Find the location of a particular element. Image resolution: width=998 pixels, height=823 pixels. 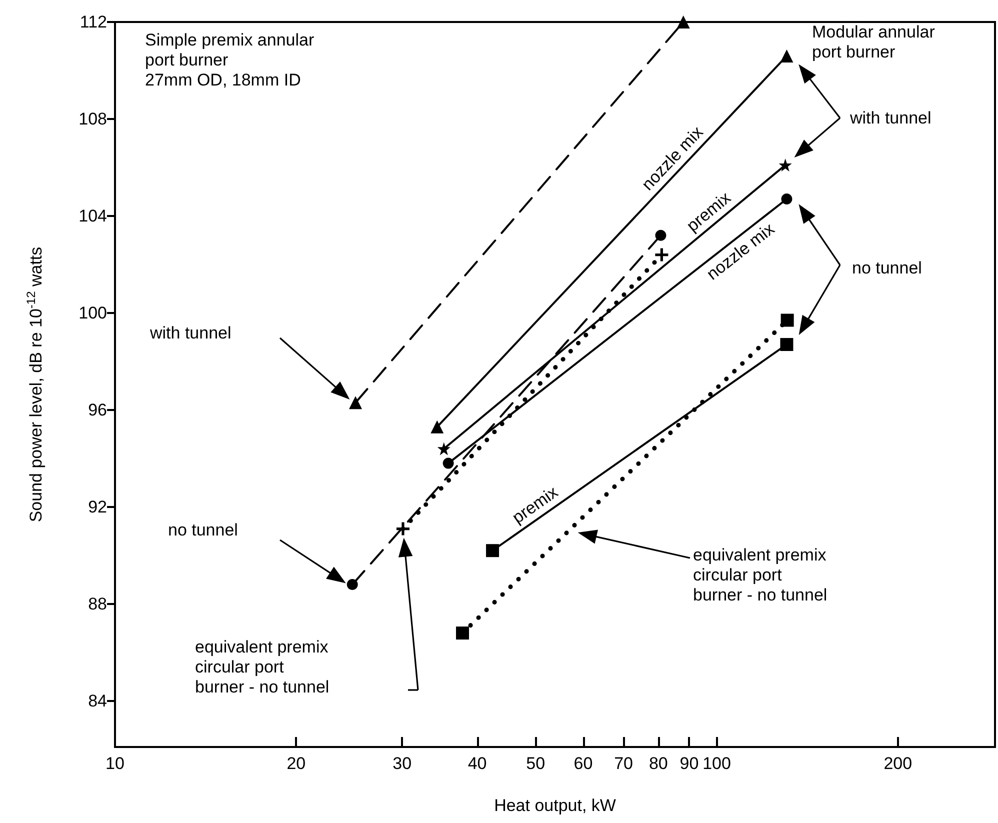

x-tick-label: 50 is located at coordinates (536, 763).